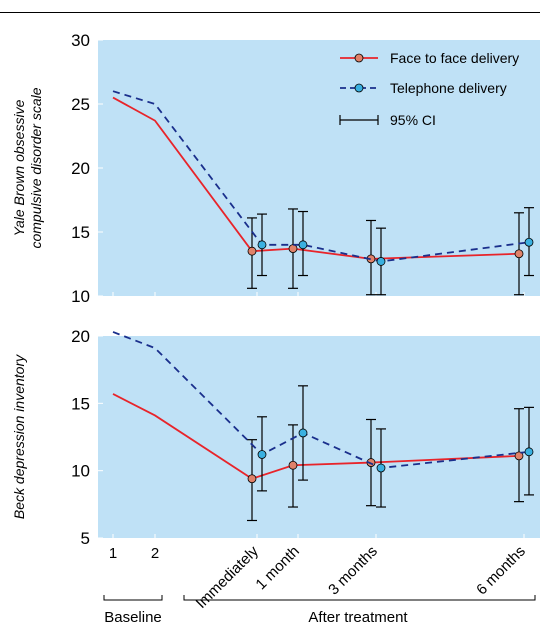 The image size is (540, 630). Describe the element at coordinates (277, 568) in the screenshot. I see `x-tick-label: 1 month` at that location.